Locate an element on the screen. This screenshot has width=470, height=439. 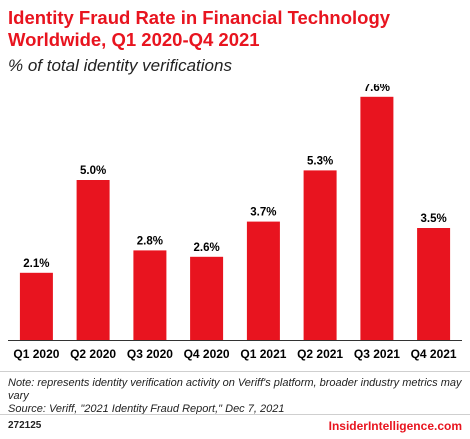
x-tick-label: Q4 2020 is located at coordinates (207, 354).